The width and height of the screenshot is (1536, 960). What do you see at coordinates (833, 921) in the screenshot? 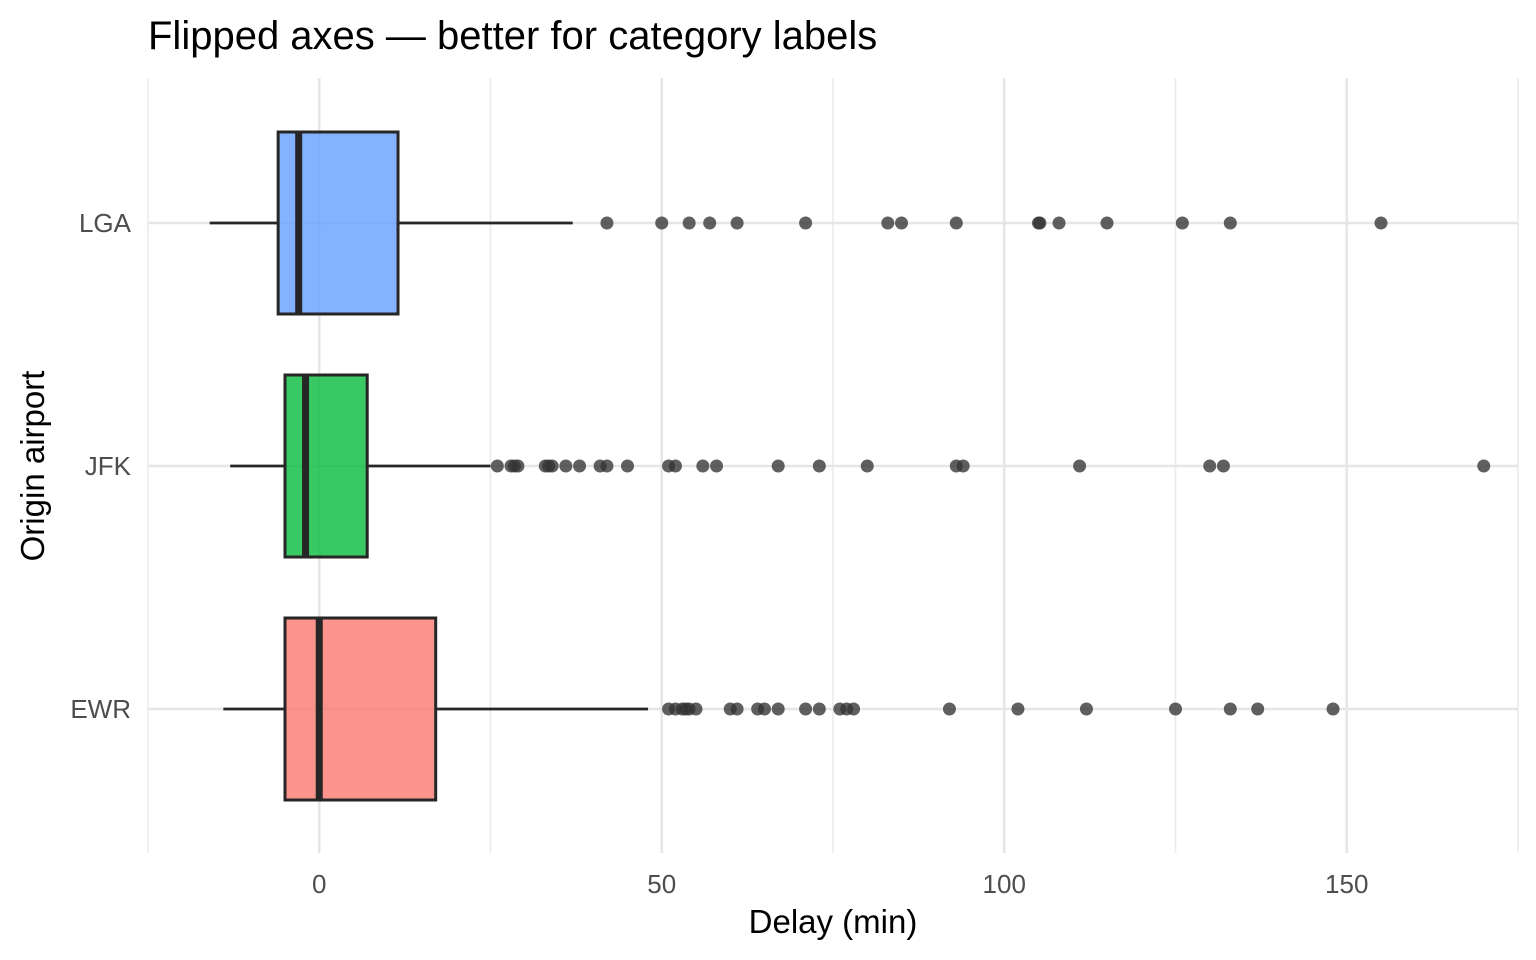
I see `x-axis-title: Delay (min)` at bounding box center [833, 921].